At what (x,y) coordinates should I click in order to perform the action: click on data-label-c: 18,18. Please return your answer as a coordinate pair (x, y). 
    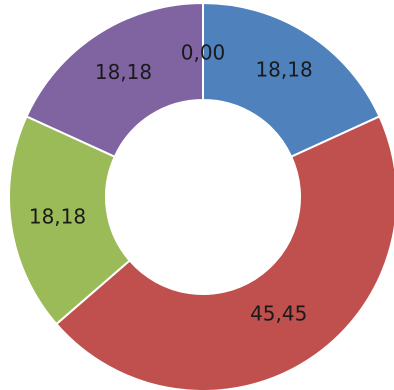
    Looking at the image, I should click on (57, 216).